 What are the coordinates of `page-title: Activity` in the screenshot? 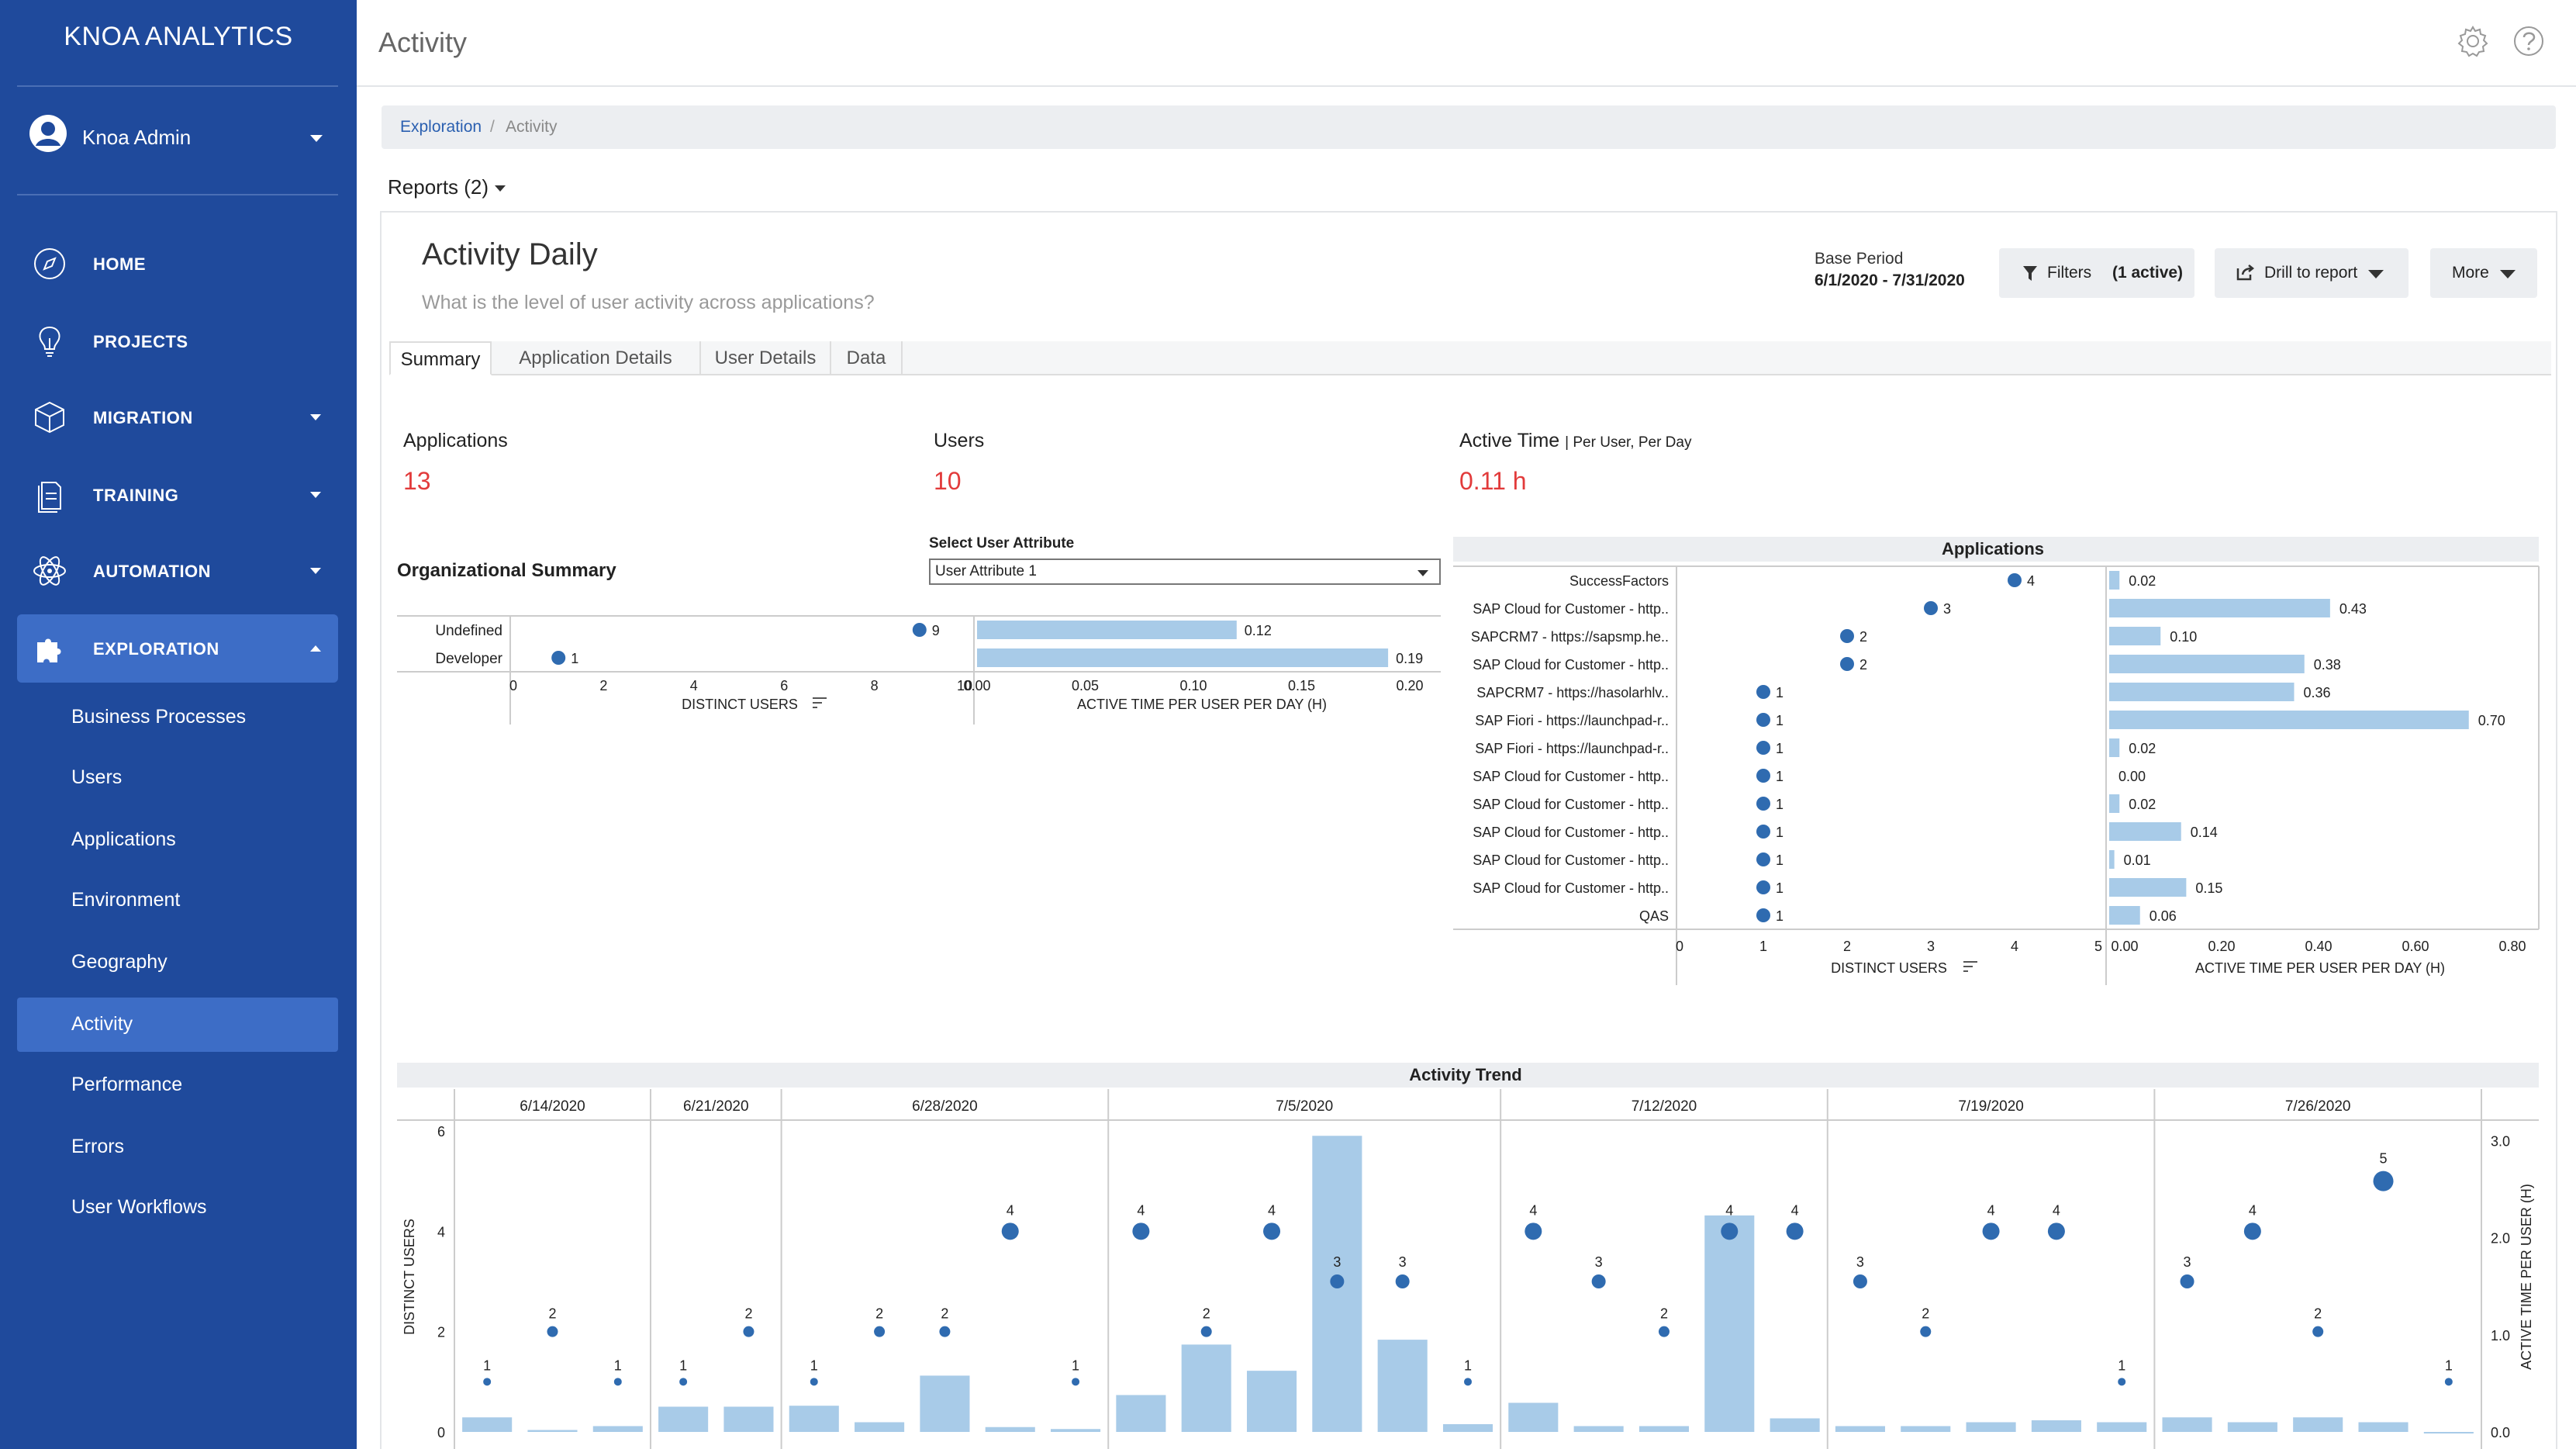 It's located at (423, 42).